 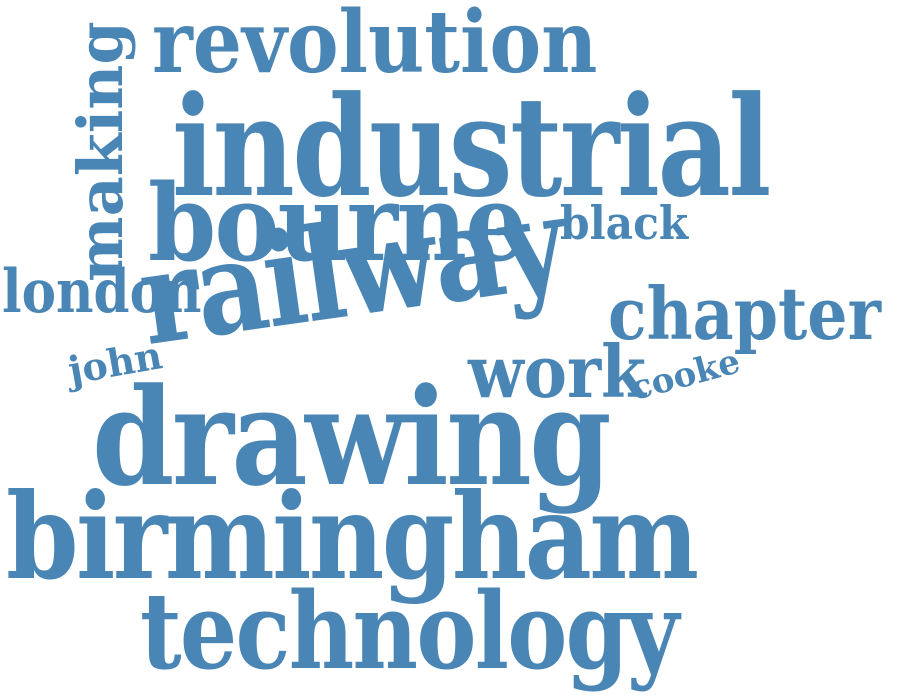 What do you see at coordinates (100, 151) in the screenshot?
I see `word-making: making` at bounding box center [100, 151].